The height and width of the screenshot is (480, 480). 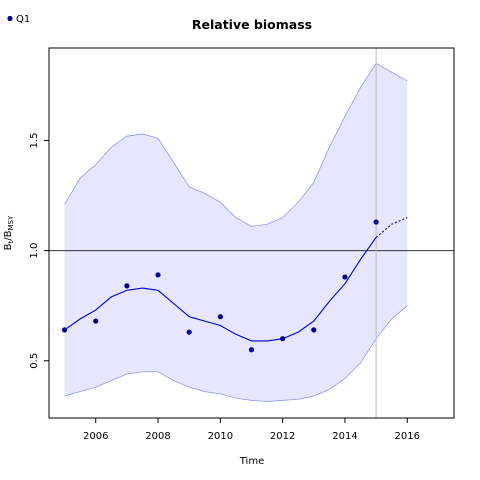 I want to click on y-axis: 0.5 1.0 1.5, so click(x=39, y=251).